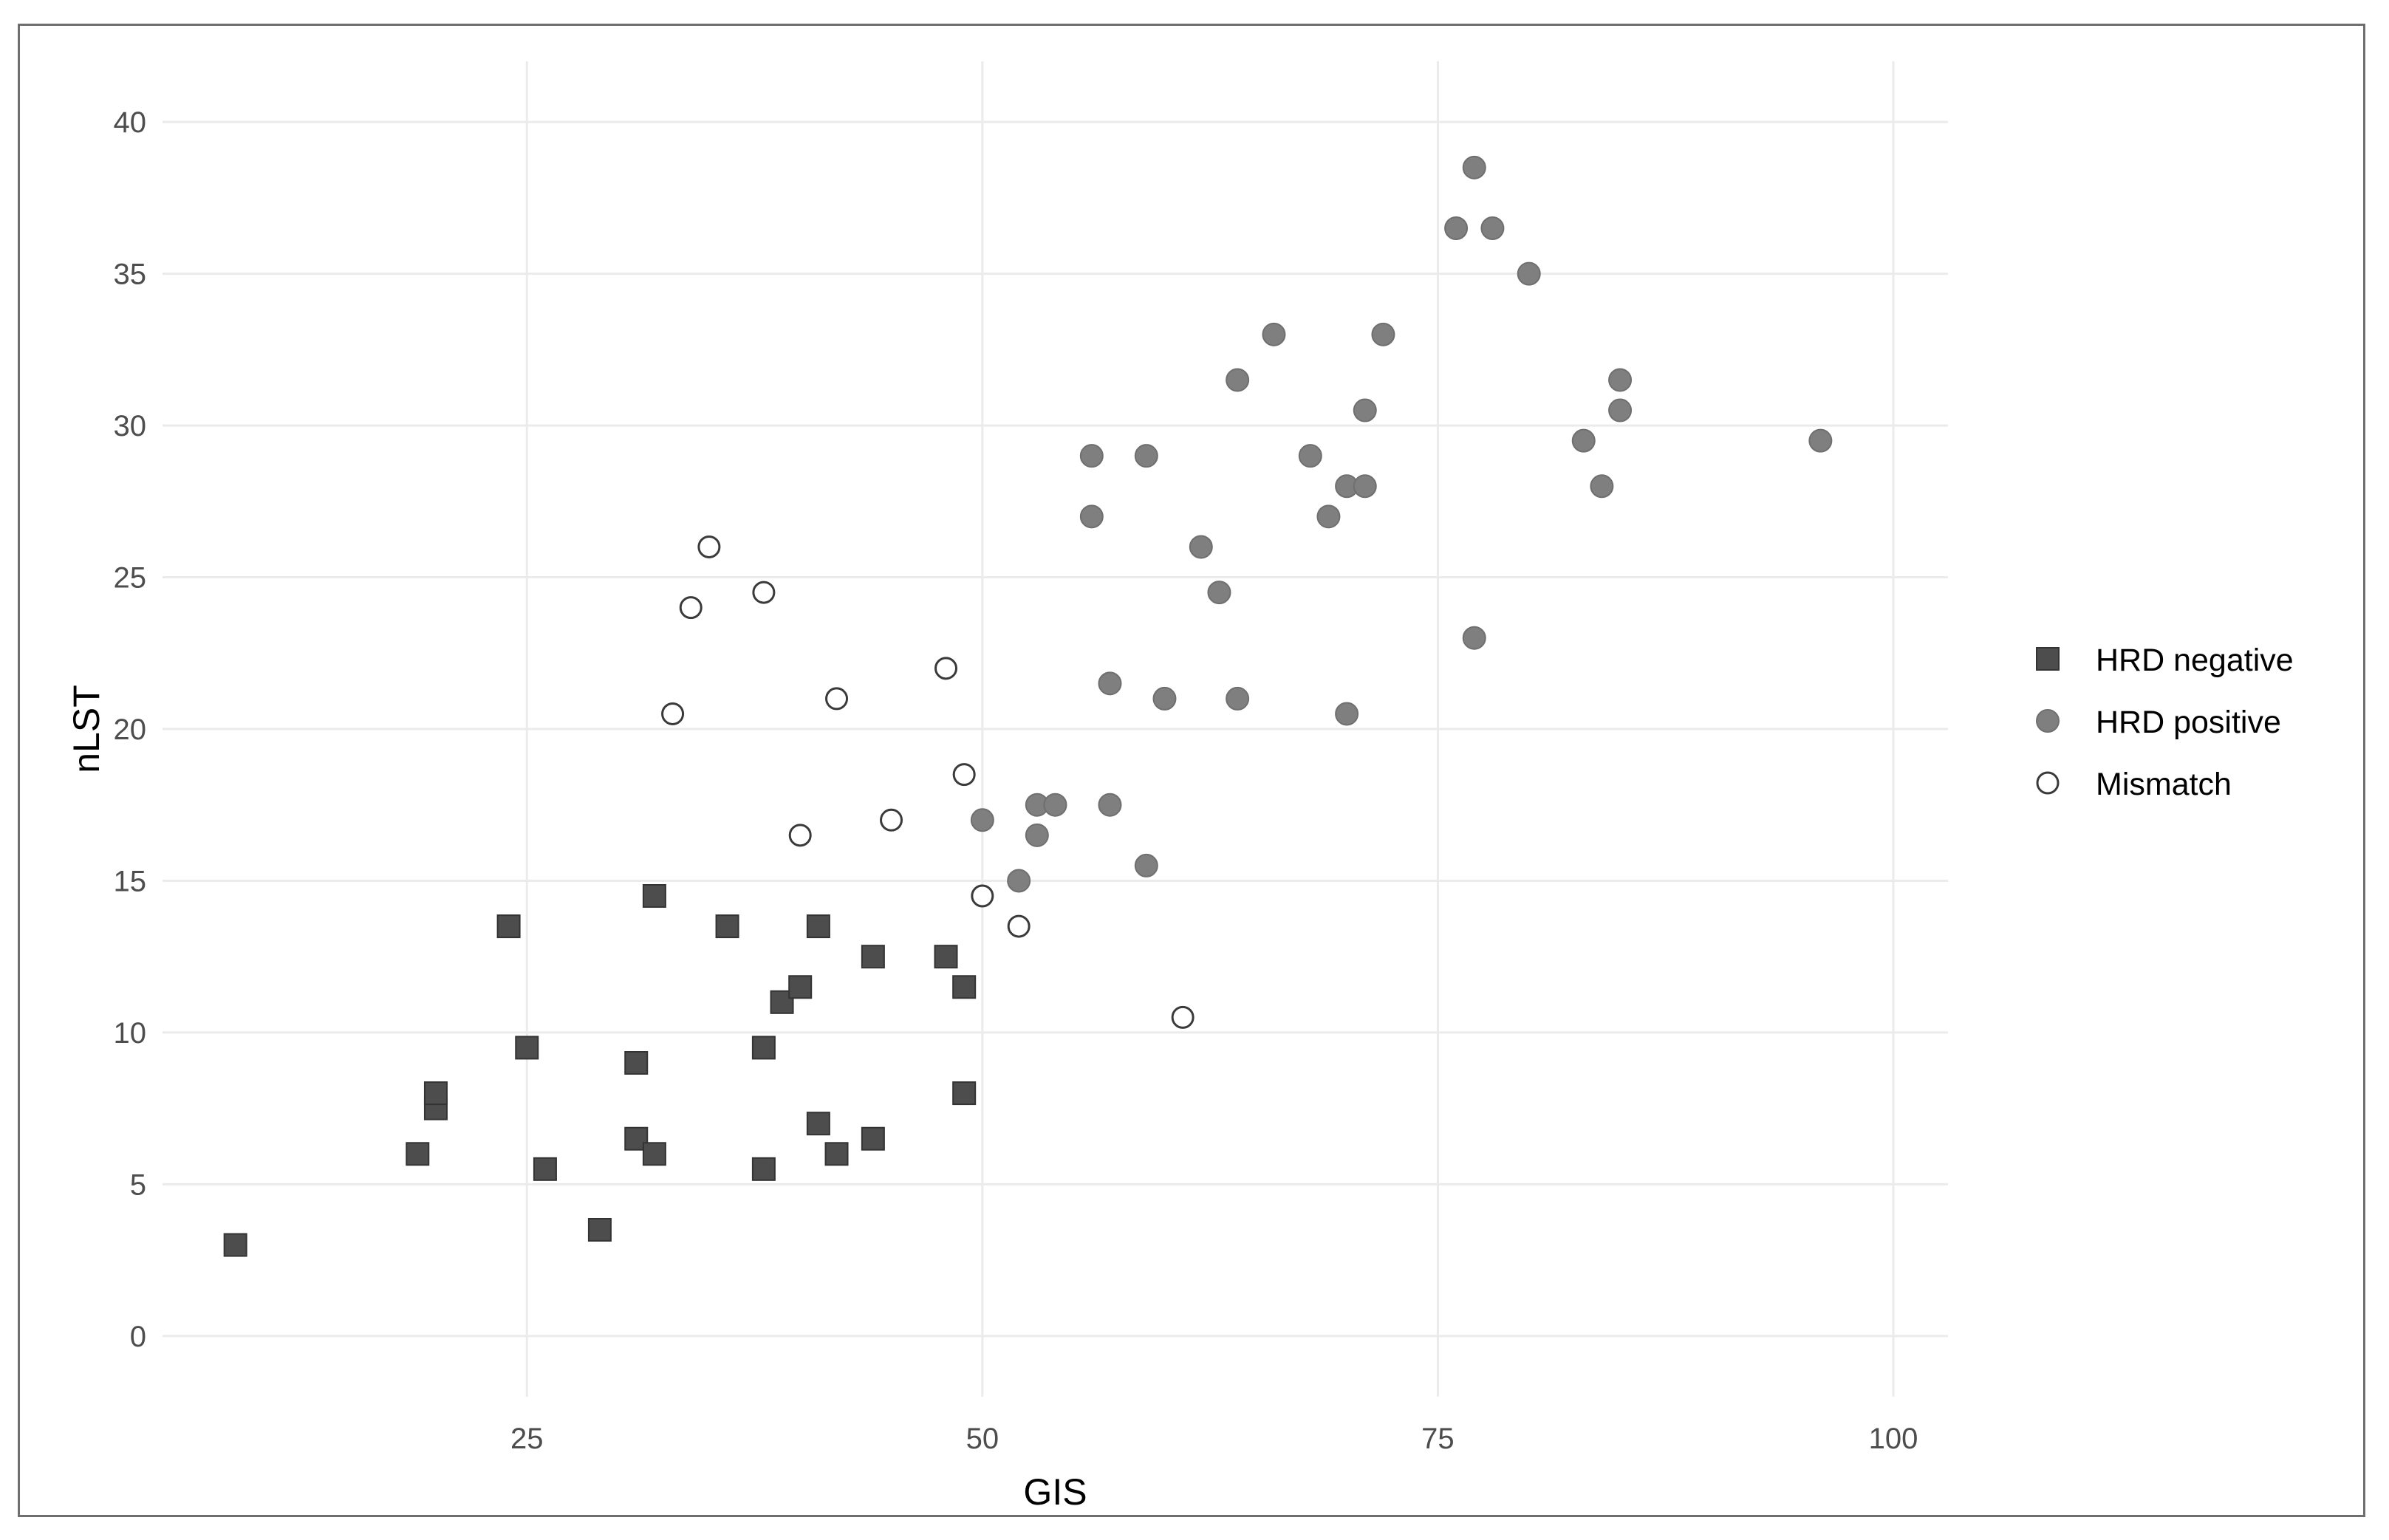  I want to click on y-axis-ticks: 0 5 10 15 20 25 30 35 40, so click(130, 729).